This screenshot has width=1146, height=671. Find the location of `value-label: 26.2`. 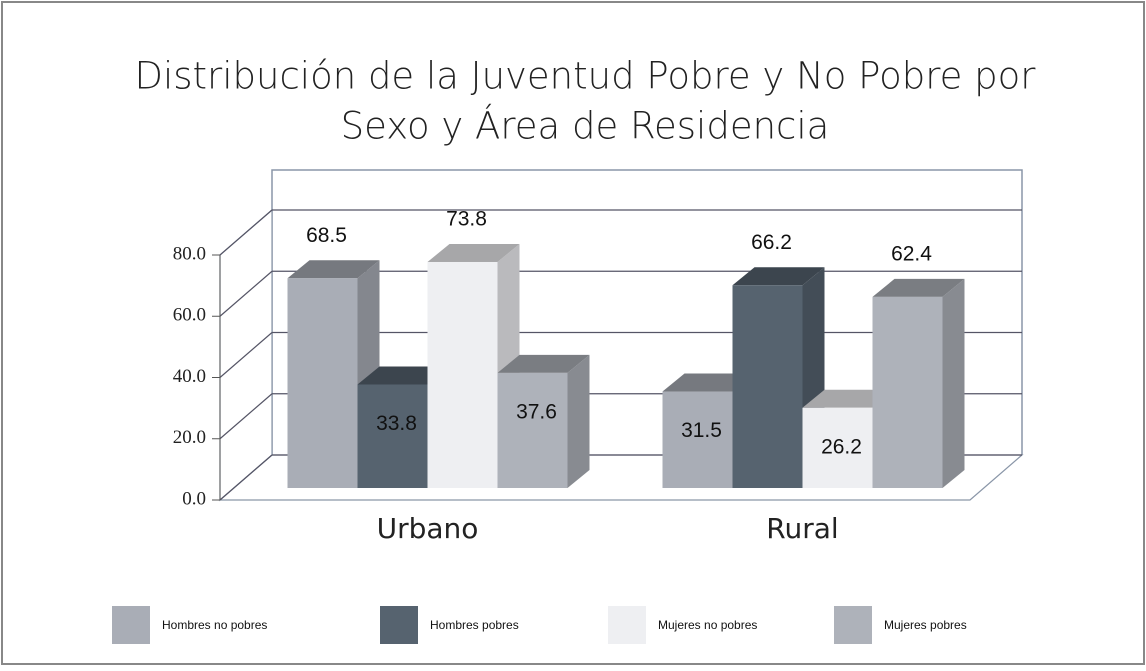

value-label: 26.2 is located at coordinates (841, 446).